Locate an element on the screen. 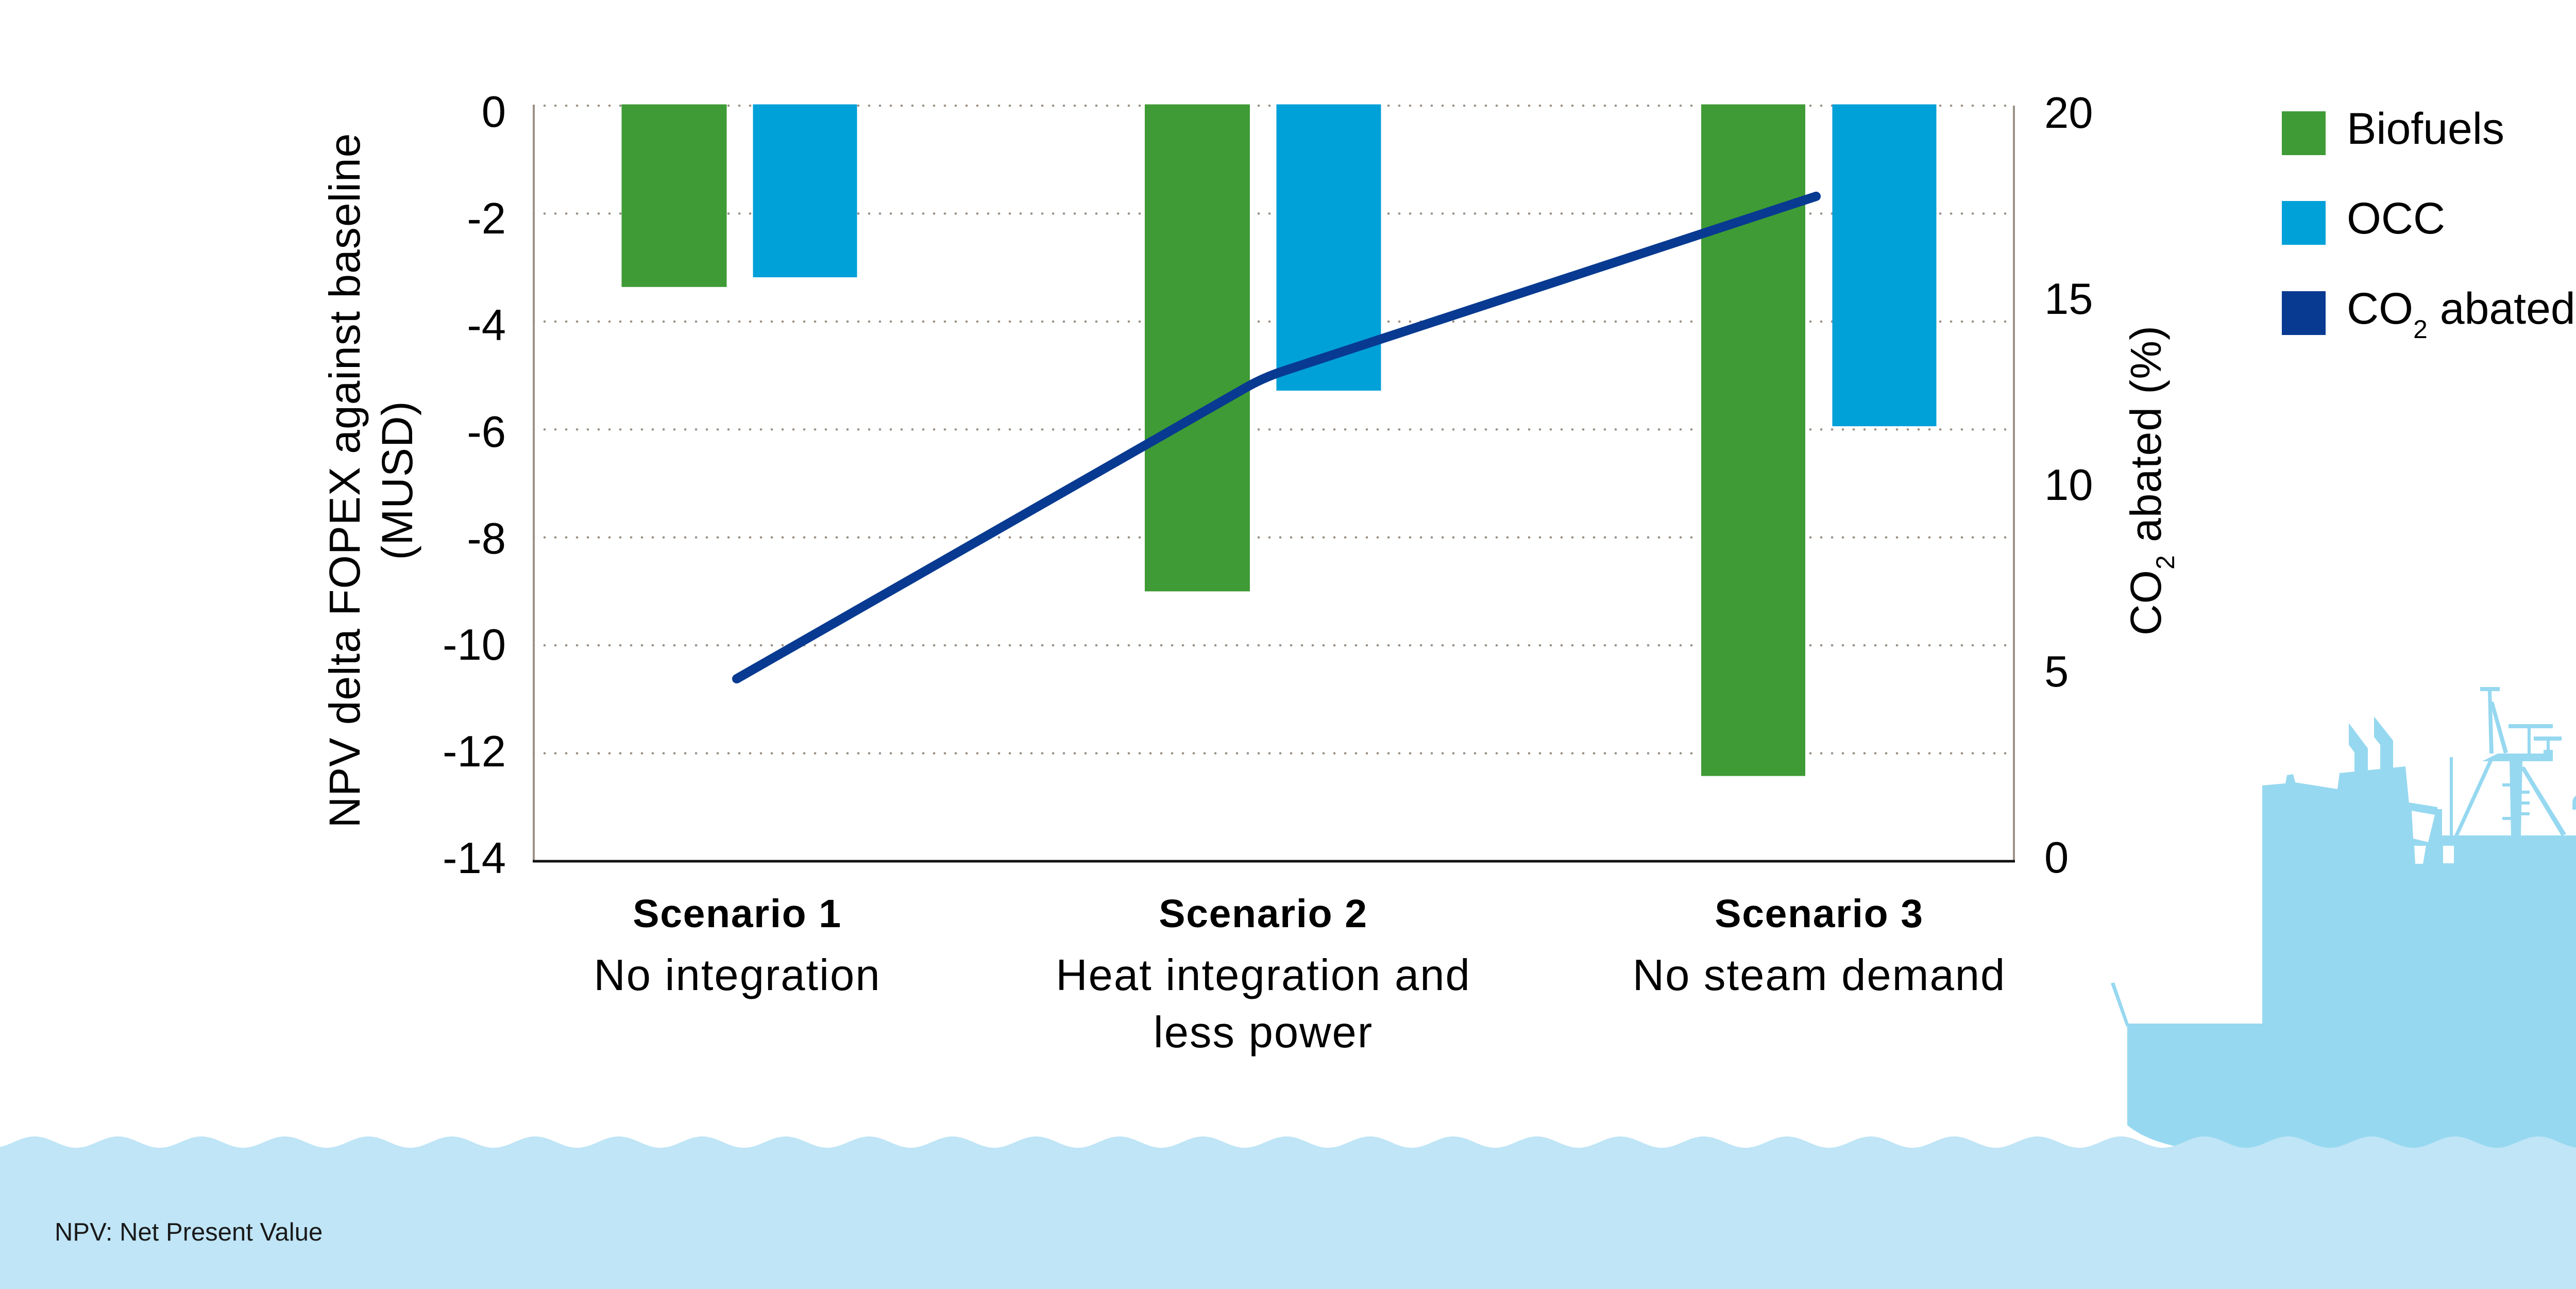 The height and width of the screenshot is (1289, 2576). svg-text: 10 is located at coordinates (2068, 485).